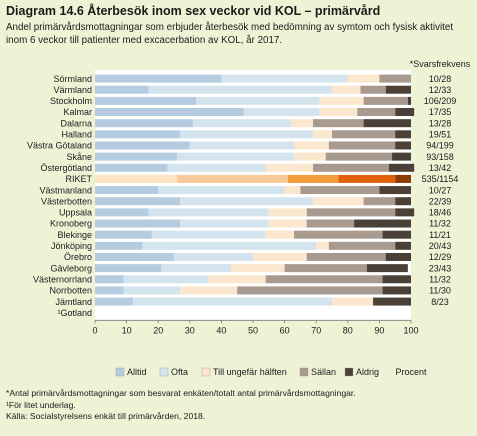  I want to click on bar-kronoberg-sällan, so click(330, 223).